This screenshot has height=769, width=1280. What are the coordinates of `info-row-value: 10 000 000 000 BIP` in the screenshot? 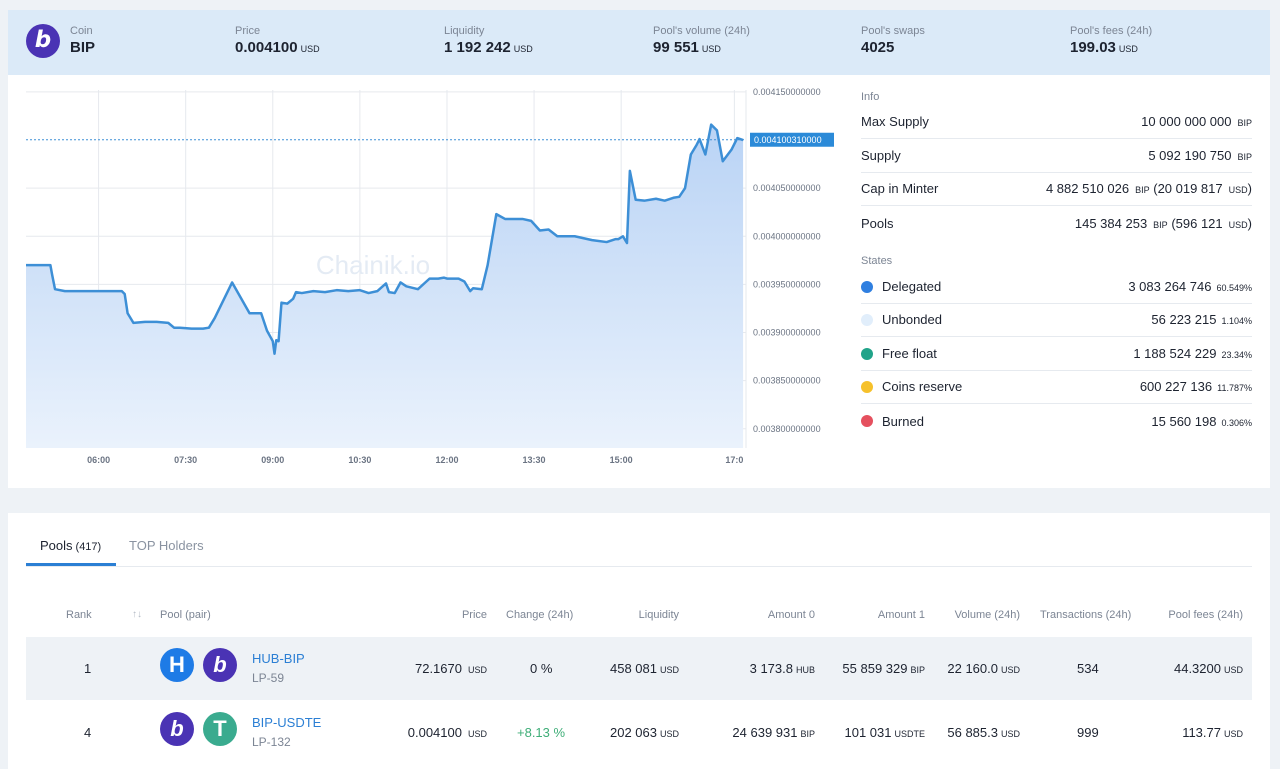 It's located at (1196, 121).